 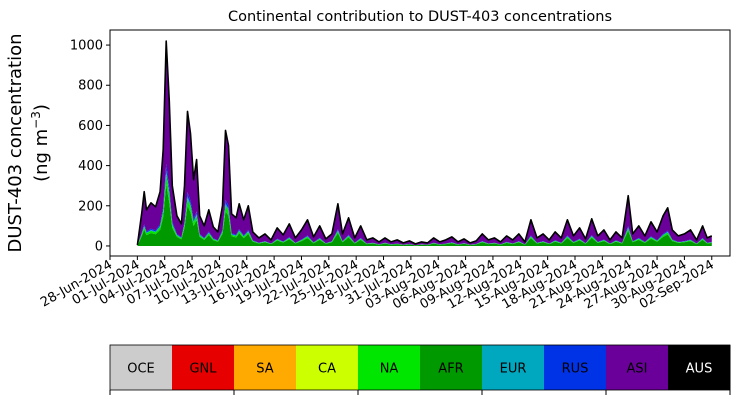 I want to click on legend-label-sa: SA, so click(x=264, y=369).